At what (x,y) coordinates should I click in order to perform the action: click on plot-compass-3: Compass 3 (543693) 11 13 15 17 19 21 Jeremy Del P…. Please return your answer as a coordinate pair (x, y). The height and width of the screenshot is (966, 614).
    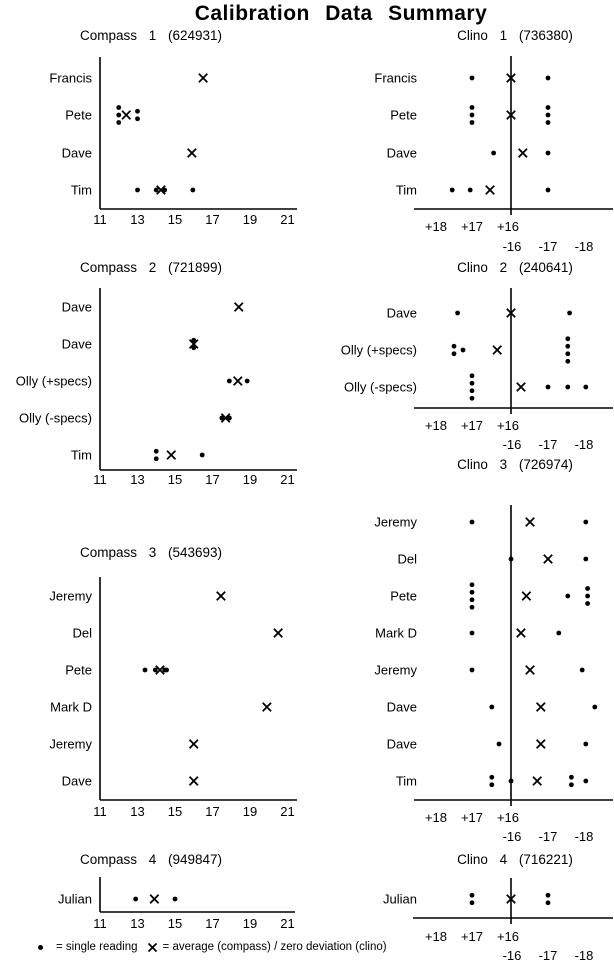
    Looking at the image, I should click on (173, 682).